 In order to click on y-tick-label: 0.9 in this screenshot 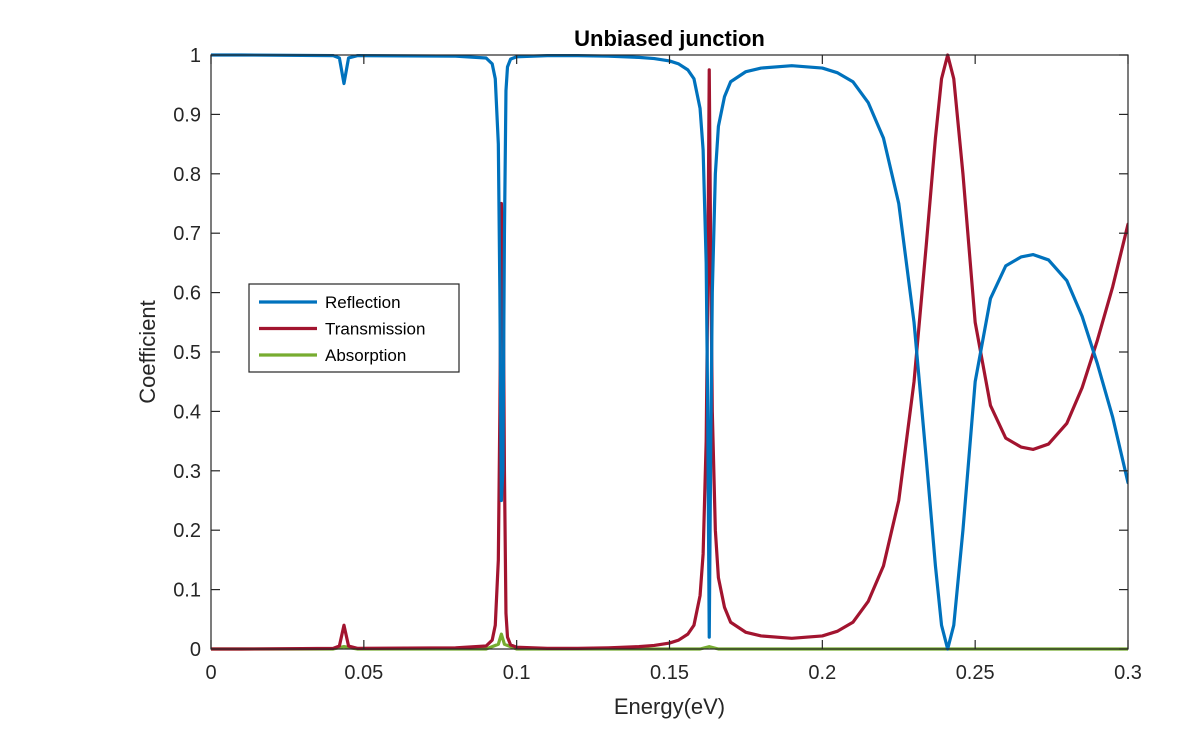, I will do `click(187, 115)`.